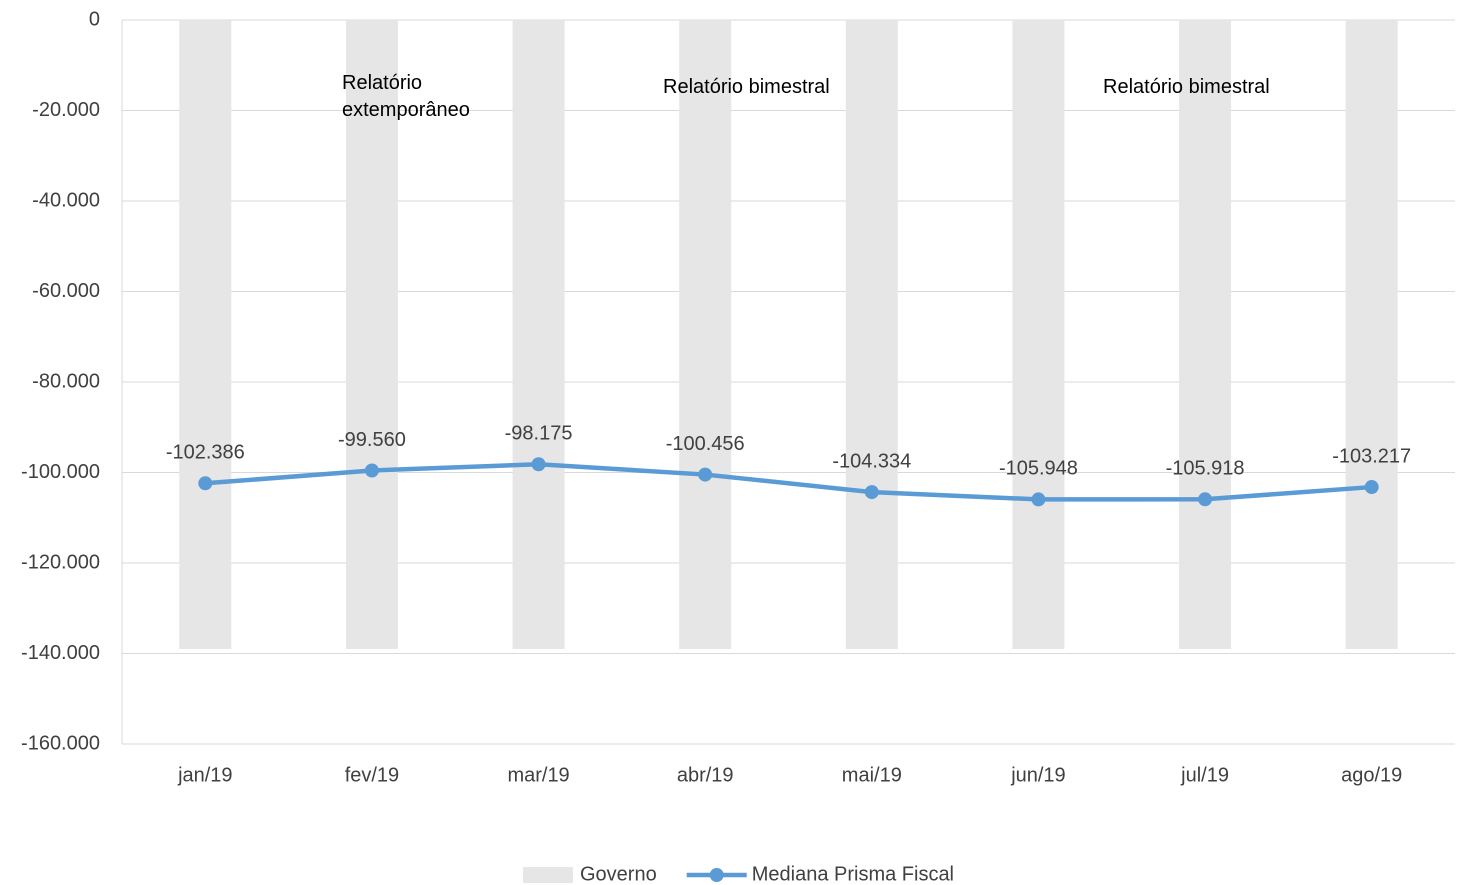 This screenshot has height=885, width=1460. Describe the element at coordinates (1204, 775) in the screenshot. I see `x-tick-label: jul/19` at that location.